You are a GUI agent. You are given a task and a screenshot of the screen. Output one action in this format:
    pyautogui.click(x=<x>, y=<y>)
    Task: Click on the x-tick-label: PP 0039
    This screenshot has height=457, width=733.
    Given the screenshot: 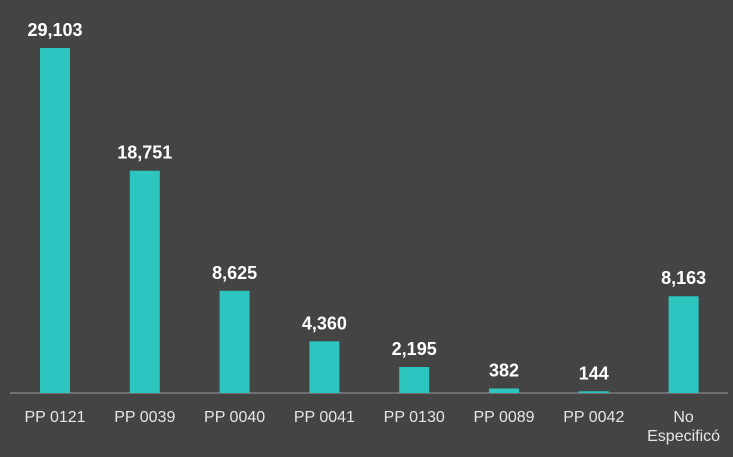 What is the action you would take?
    pyautogui.click(x=145, y=417)
    